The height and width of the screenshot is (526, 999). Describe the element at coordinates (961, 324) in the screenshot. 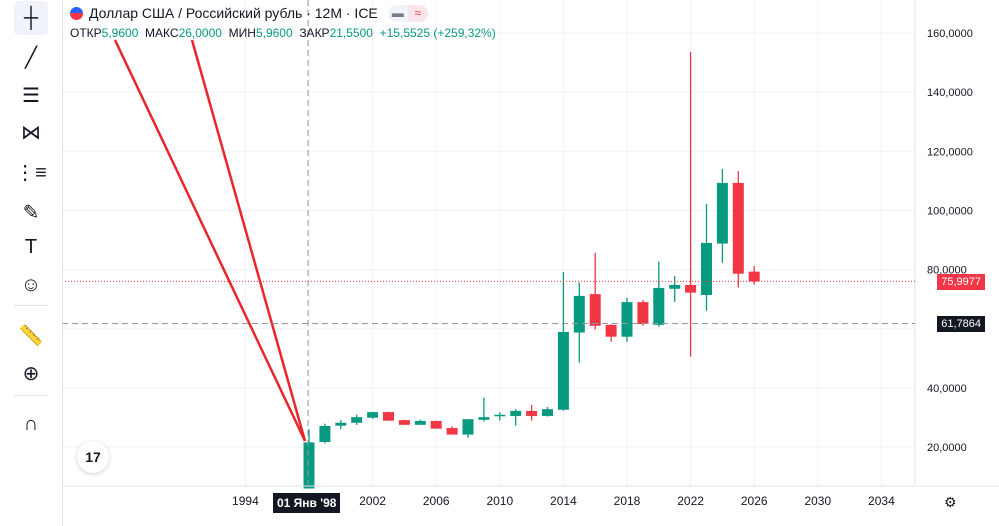

I see `crosshair-price-label: 61,7864` at that location.